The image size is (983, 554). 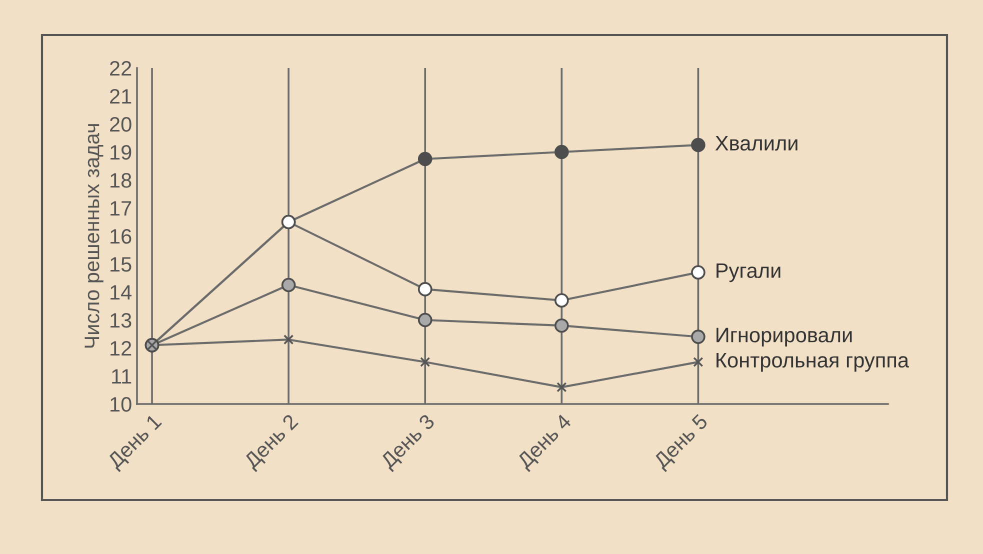 What do you see at coordinates (121, 348) in the screenshot?
I see `y-tick-label: 12` at bounding box center [121, 348].